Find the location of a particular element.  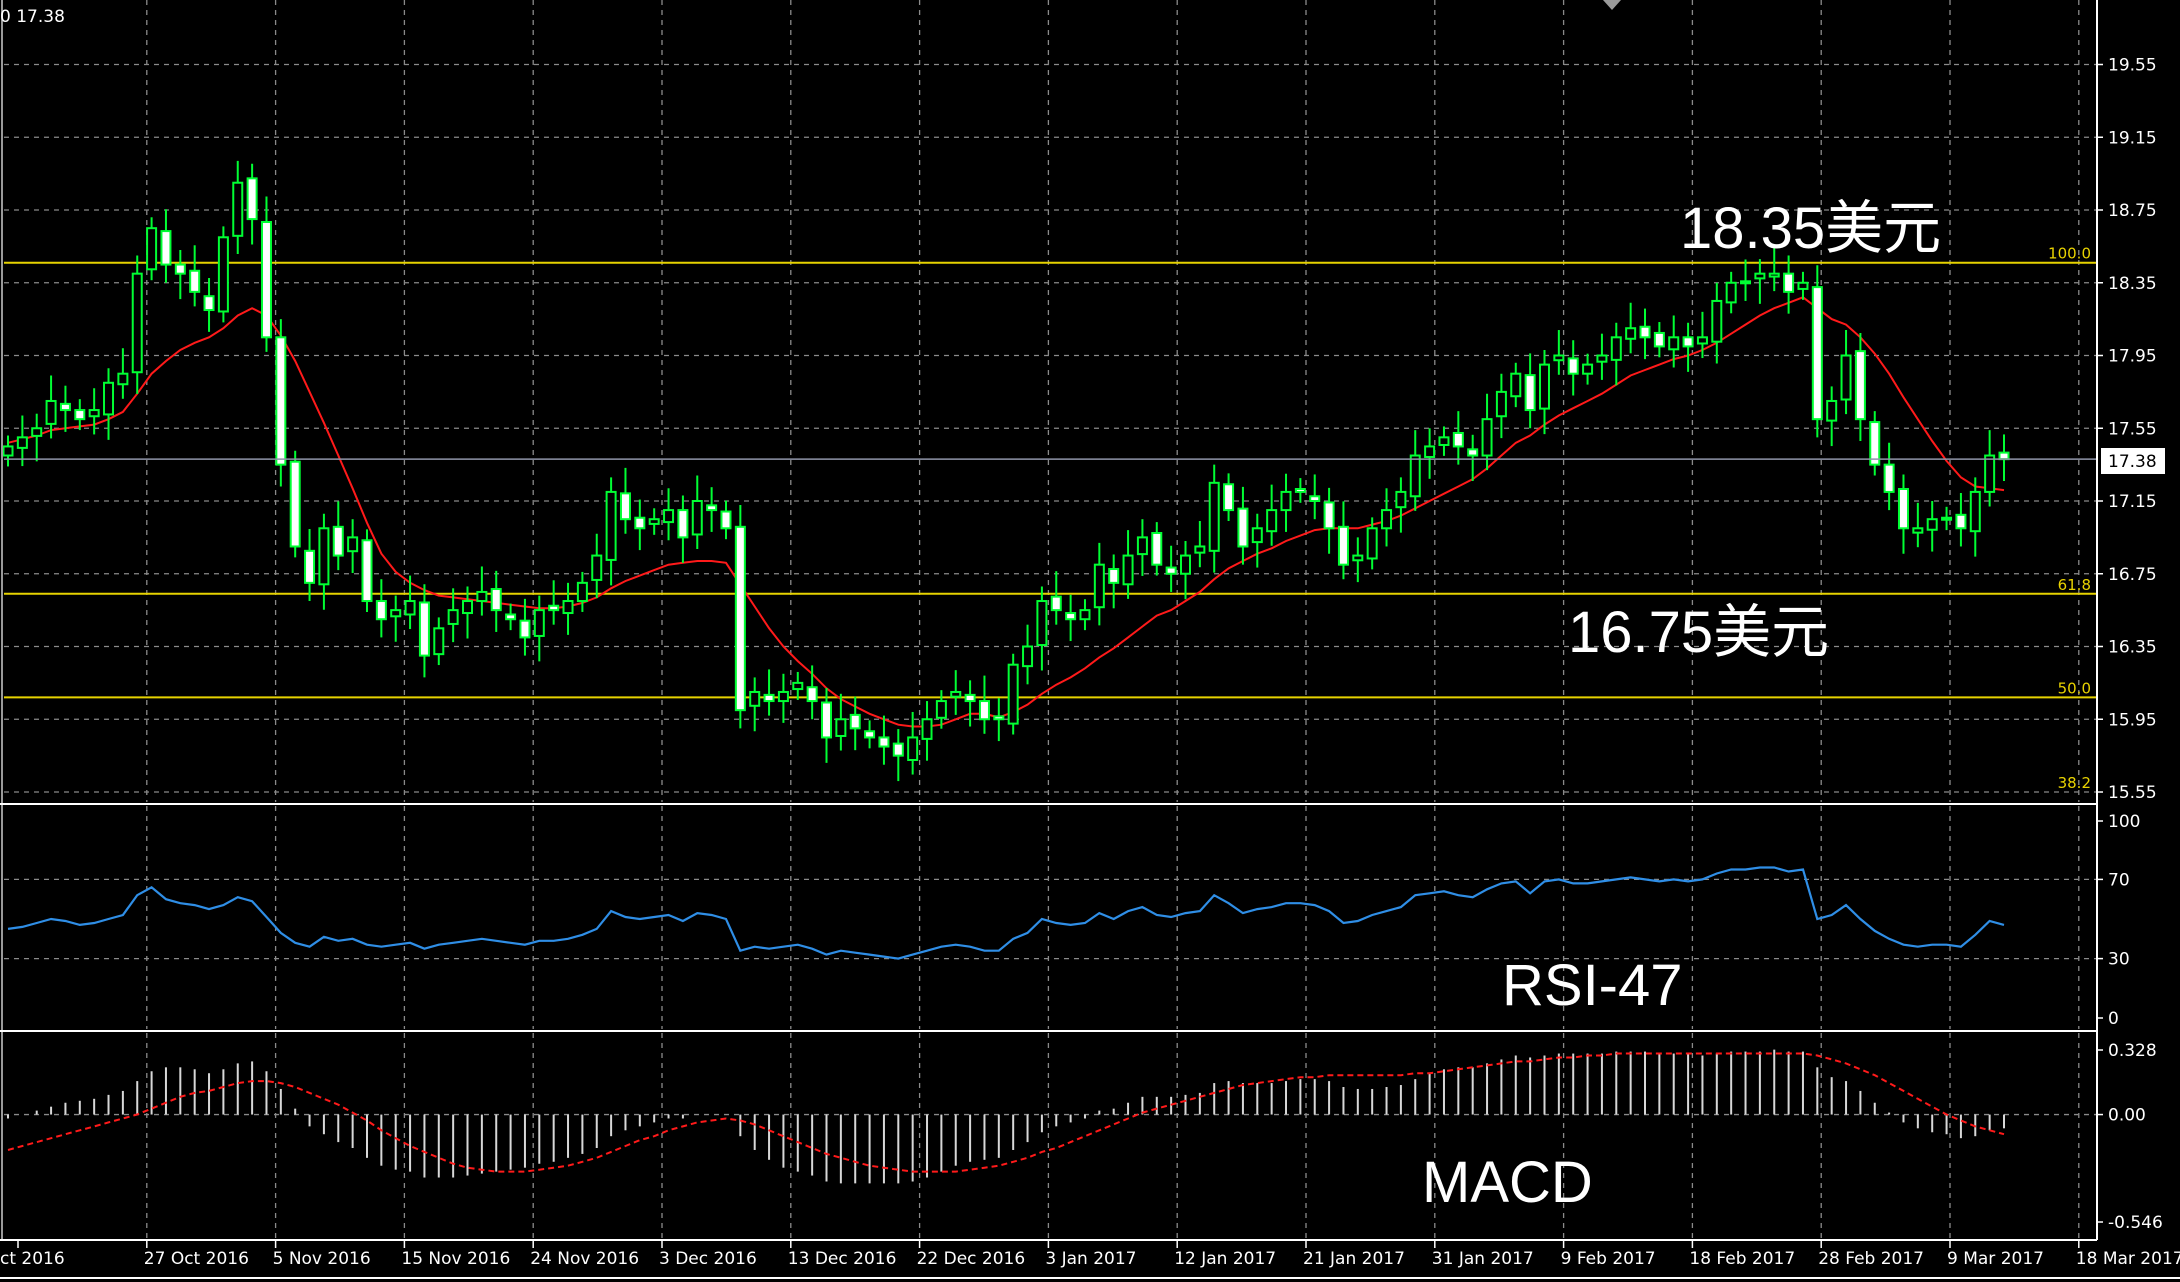

price-axis-label: 17.15 is located at coordinates (2132, 502).